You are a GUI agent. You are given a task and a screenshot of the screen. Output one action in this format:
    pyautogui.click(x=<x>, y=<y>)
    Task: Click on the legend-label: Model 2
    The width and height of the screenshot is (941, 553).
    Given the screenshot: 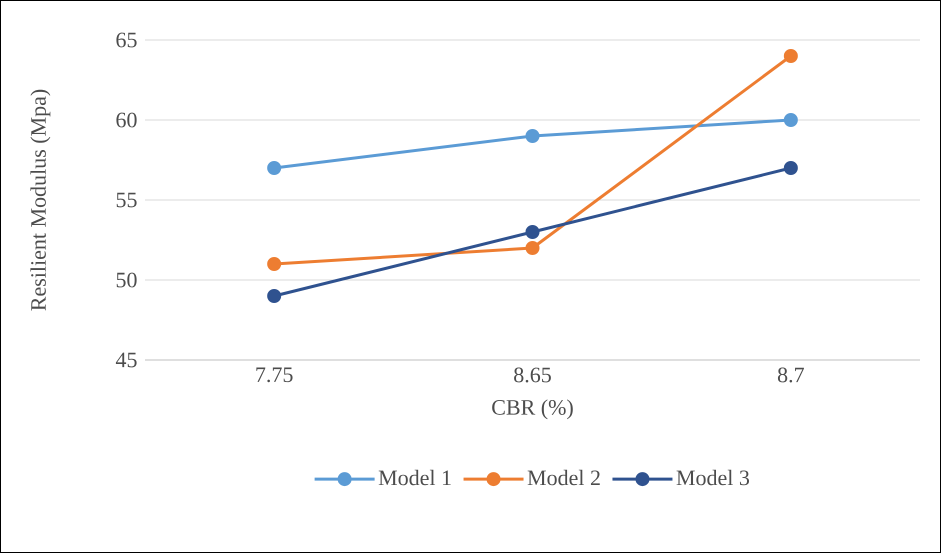 What is the action you would take?
    pyautogui.click(x=564, y=478)
    